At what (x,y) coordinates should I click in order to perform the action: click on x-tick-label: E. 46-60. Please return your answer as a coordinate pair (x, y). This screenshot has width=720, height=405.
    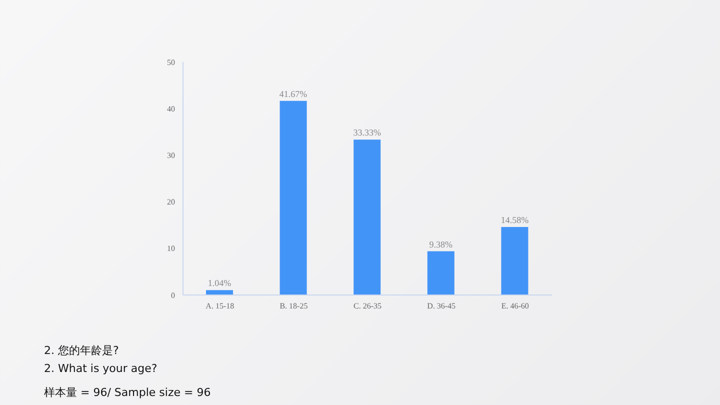
    Looking at the image, I should click on (515, 306).